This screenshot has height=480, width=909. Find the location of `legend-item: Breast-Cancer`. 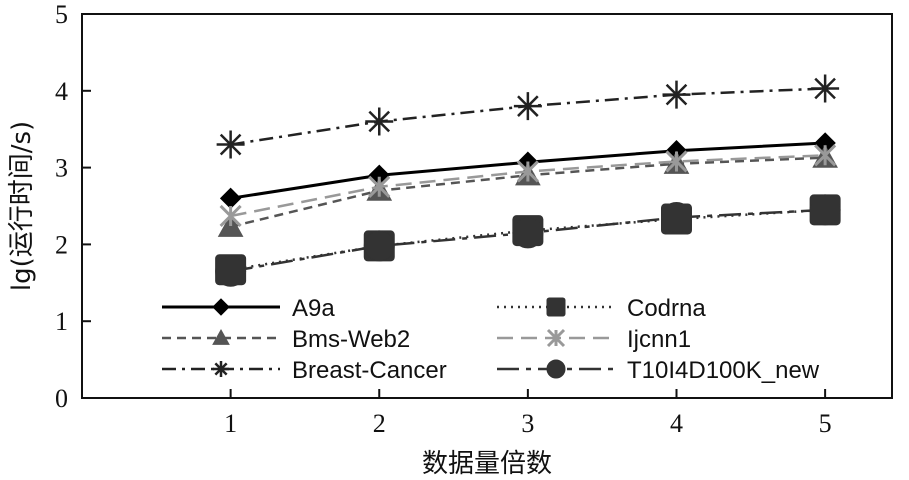

legend-item: Breast-Cancer is located at coordinates (304, 370).